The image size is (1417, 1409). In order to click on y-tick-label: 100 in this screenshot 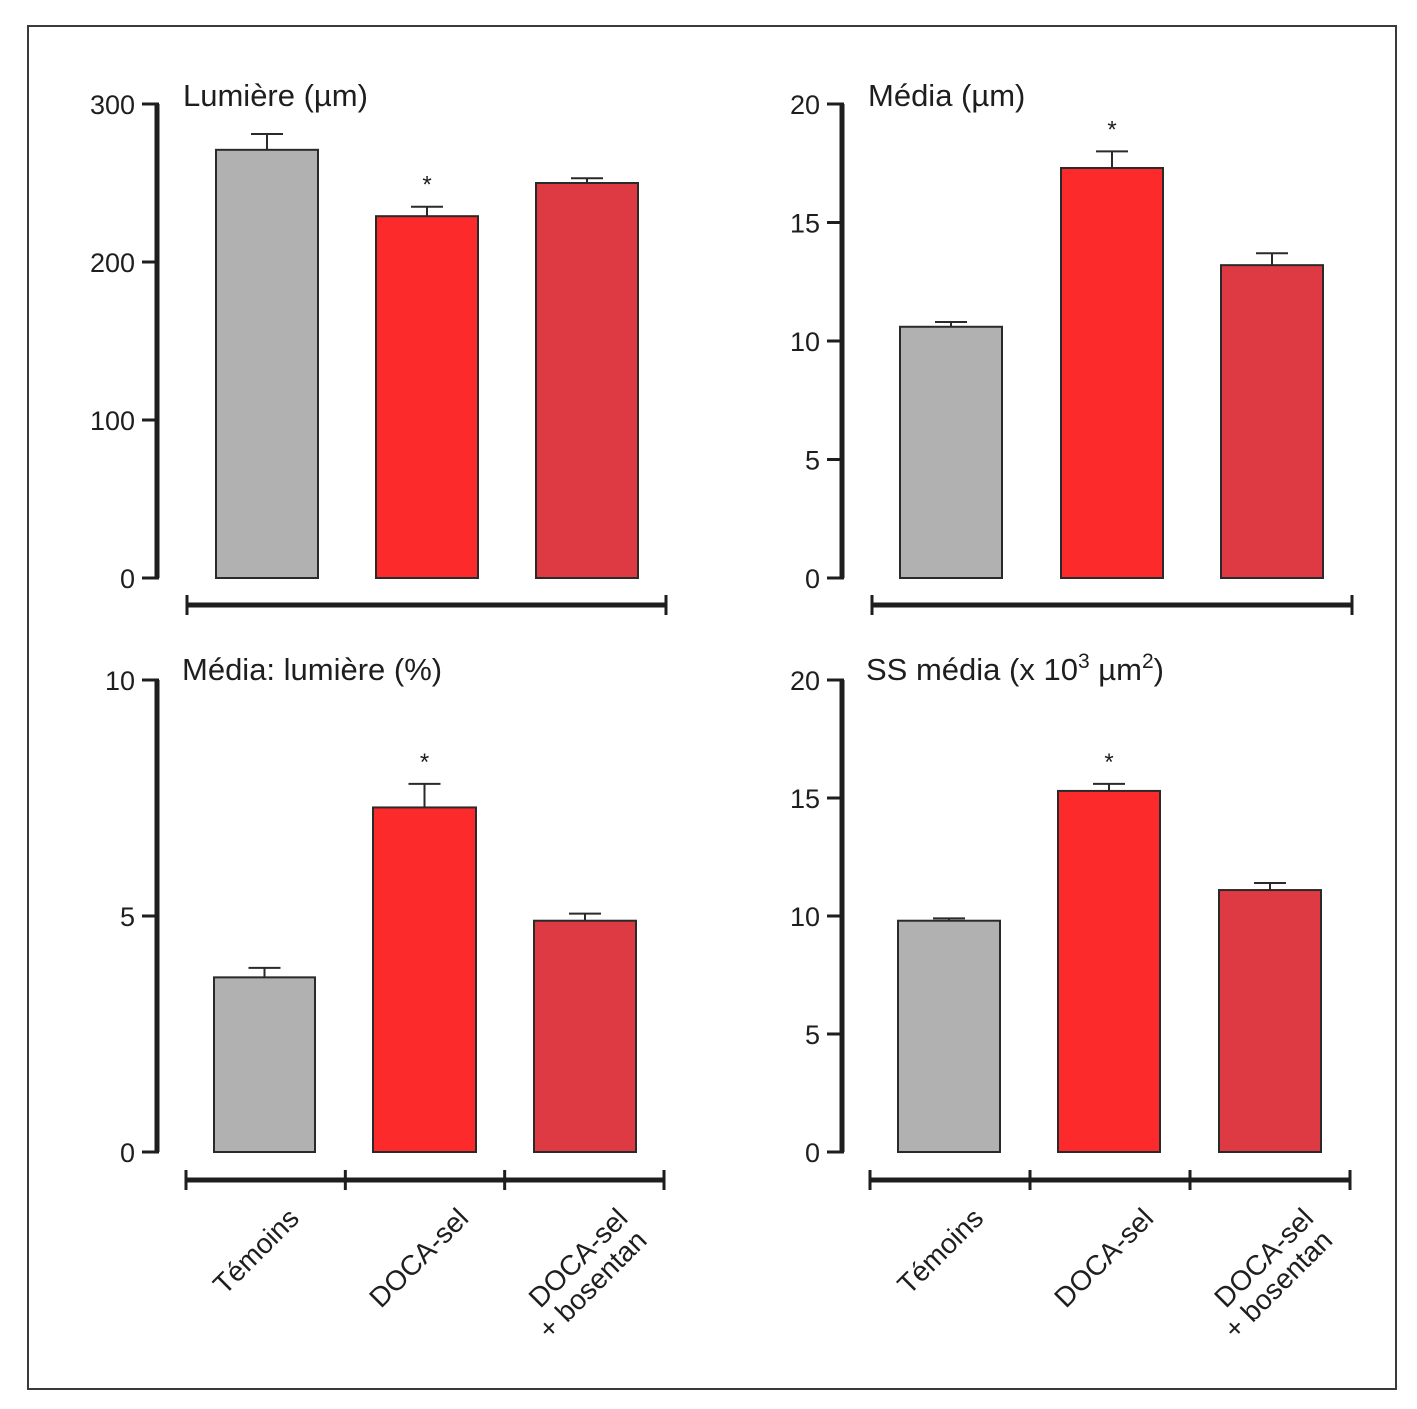, I will do `click(112, 421)`.